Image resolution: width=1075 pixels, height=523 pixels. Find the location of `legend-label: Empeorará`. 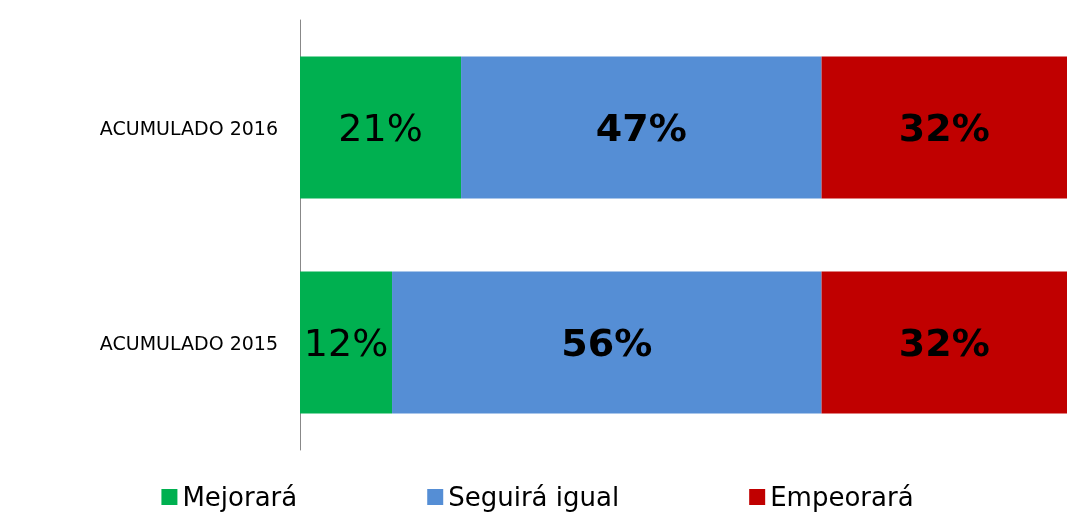

legend-label: Empeorará is located at coordinates (842, 497).